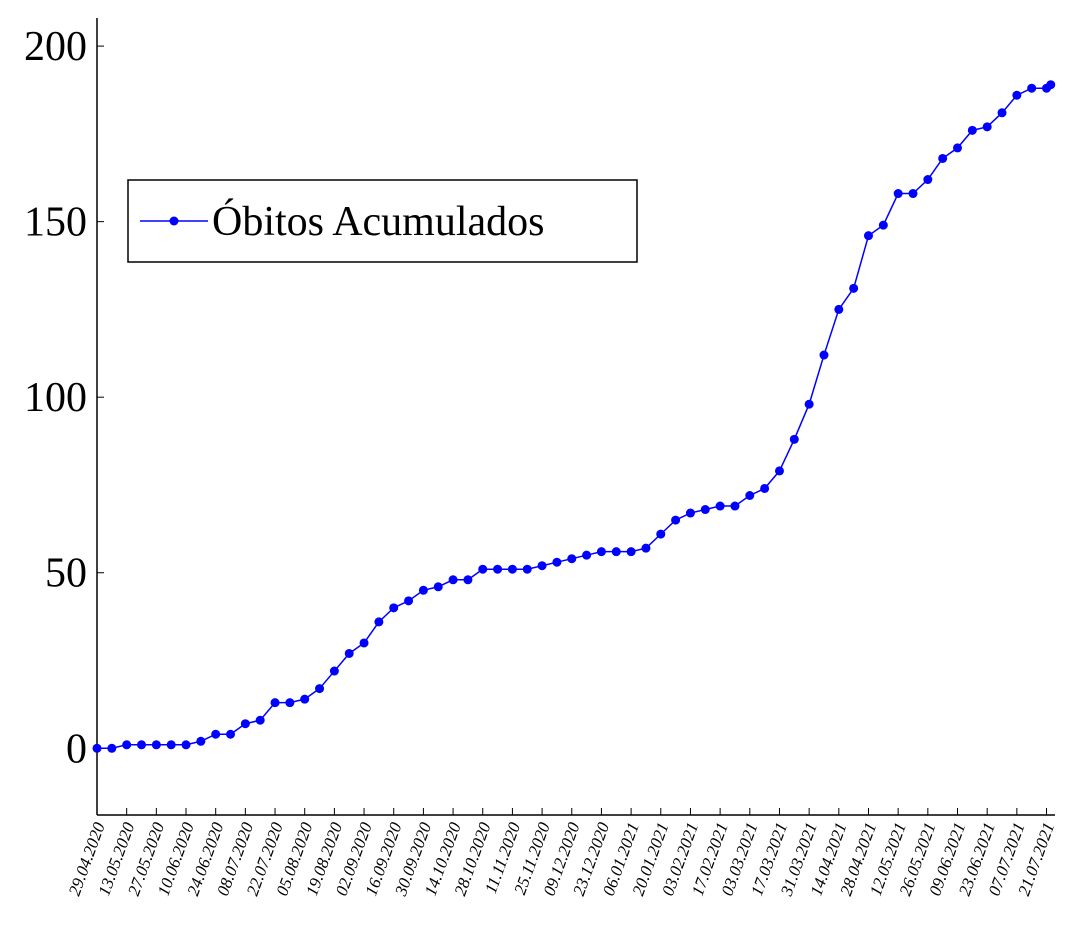 Image resolution: width=1069 pixels, height=938 pixels. Describe the element at coordinates (55, 223) in the screenshot. I see `y-tick-label: 150` at that location.